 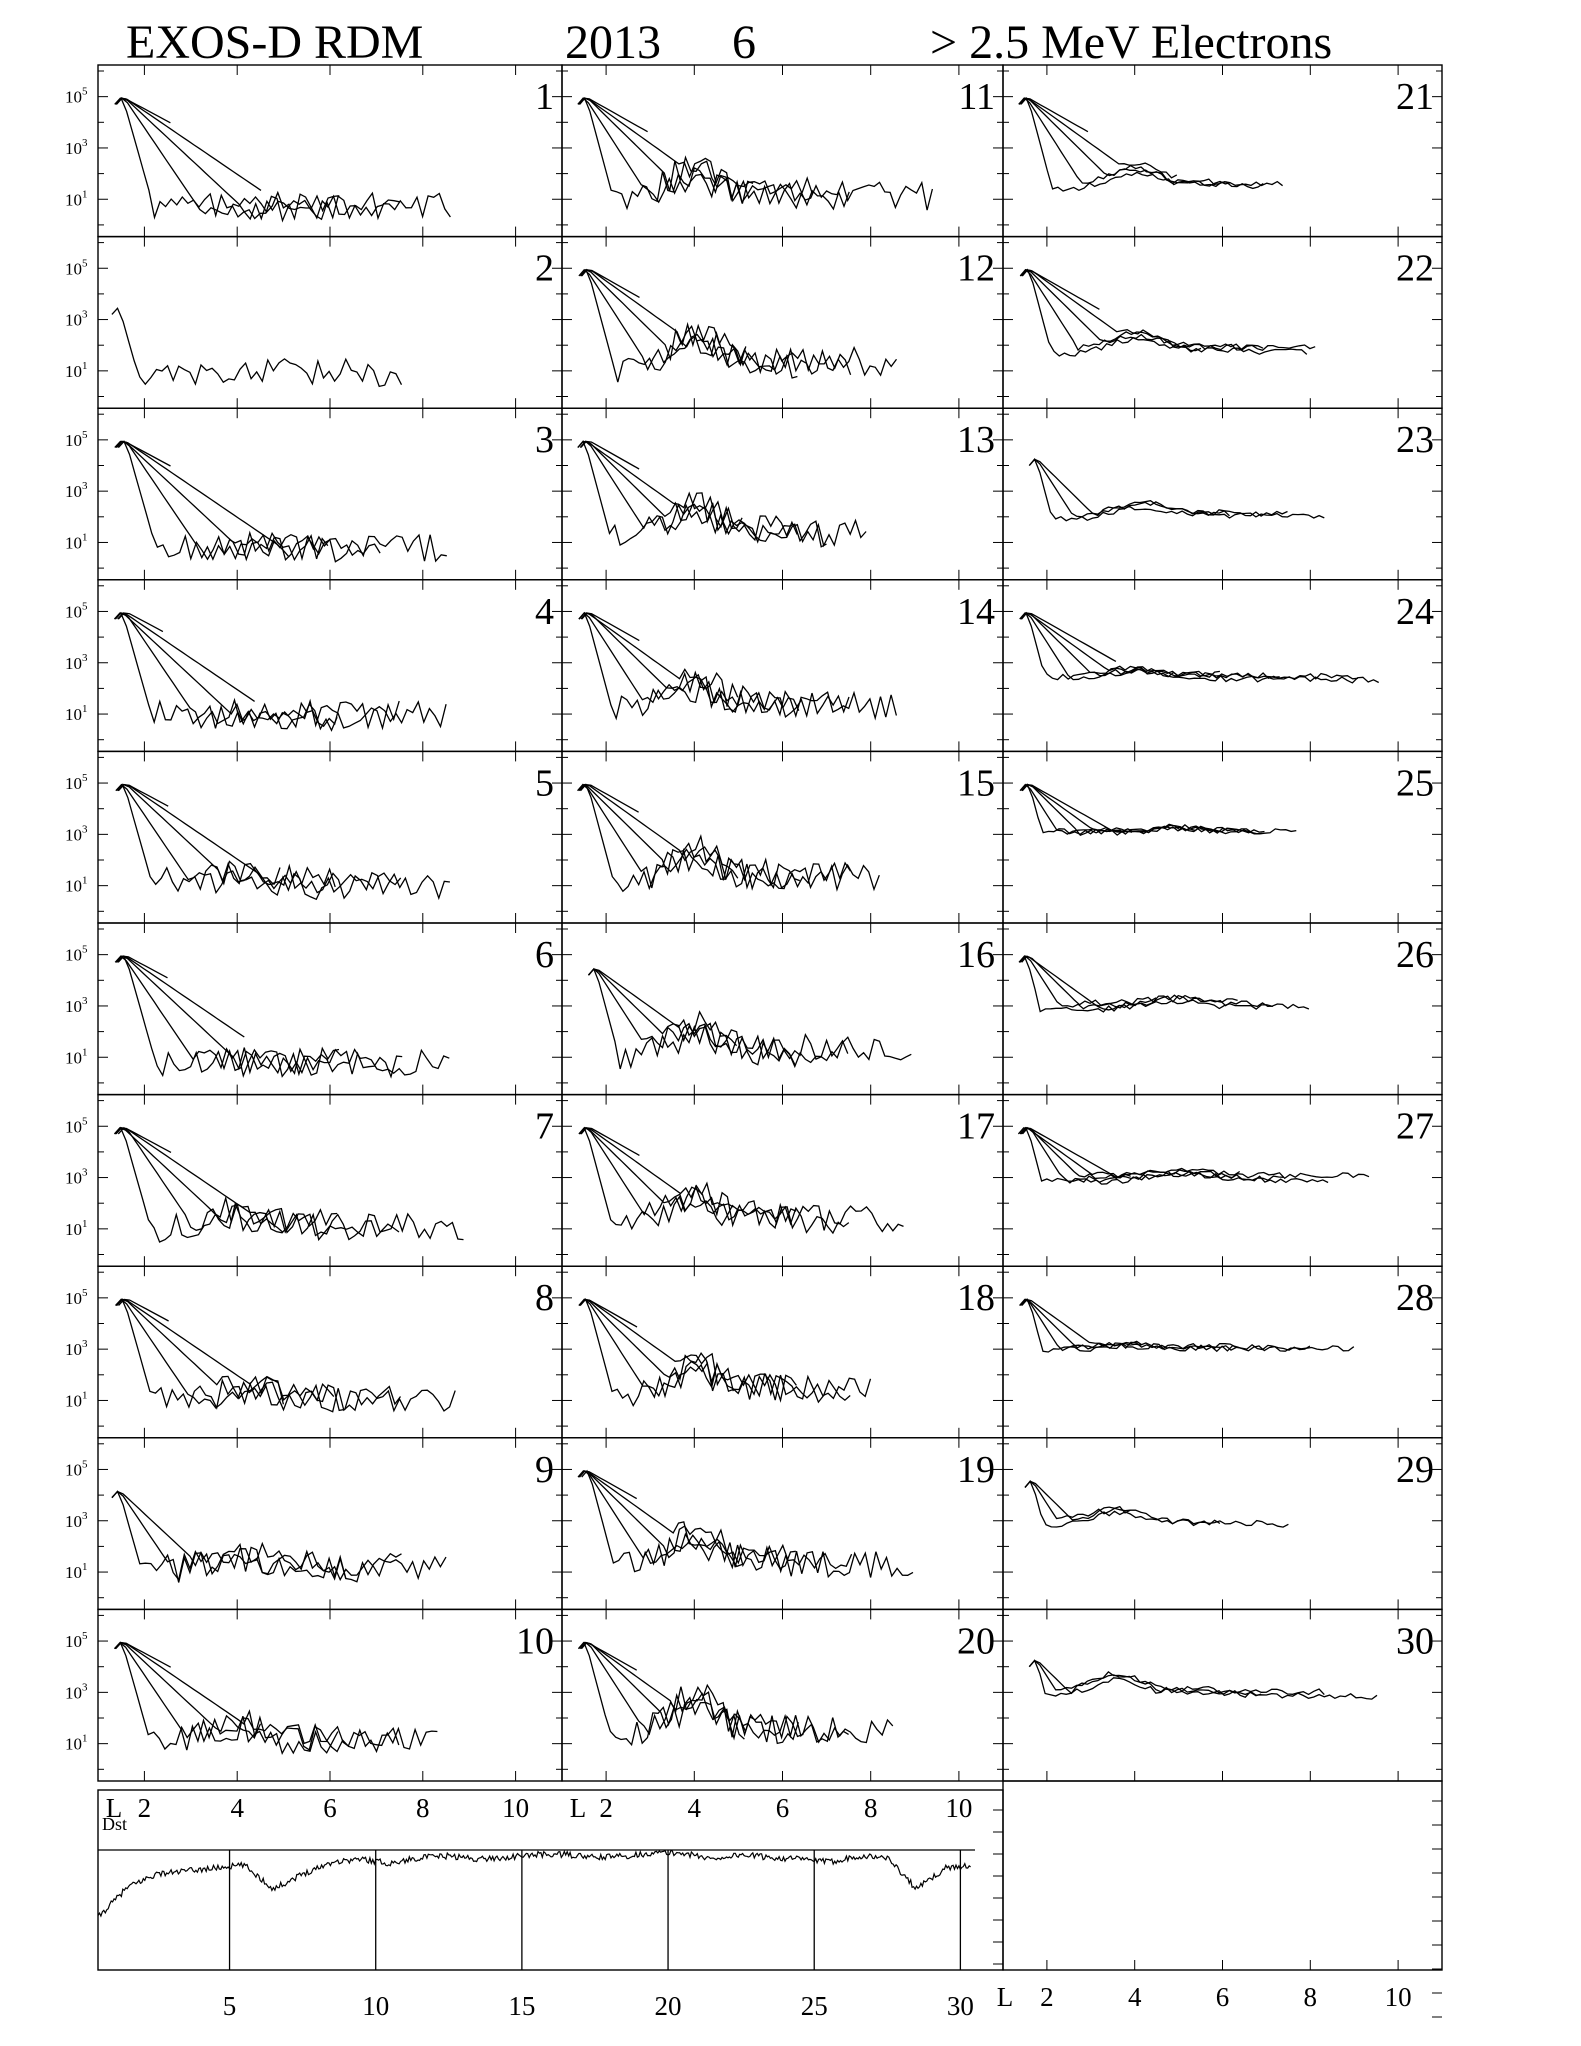 What do you see at coordinates (515, 1808) in the screenshot?
I see `x-tick-label: 10` at bounding box center [515, 1808].